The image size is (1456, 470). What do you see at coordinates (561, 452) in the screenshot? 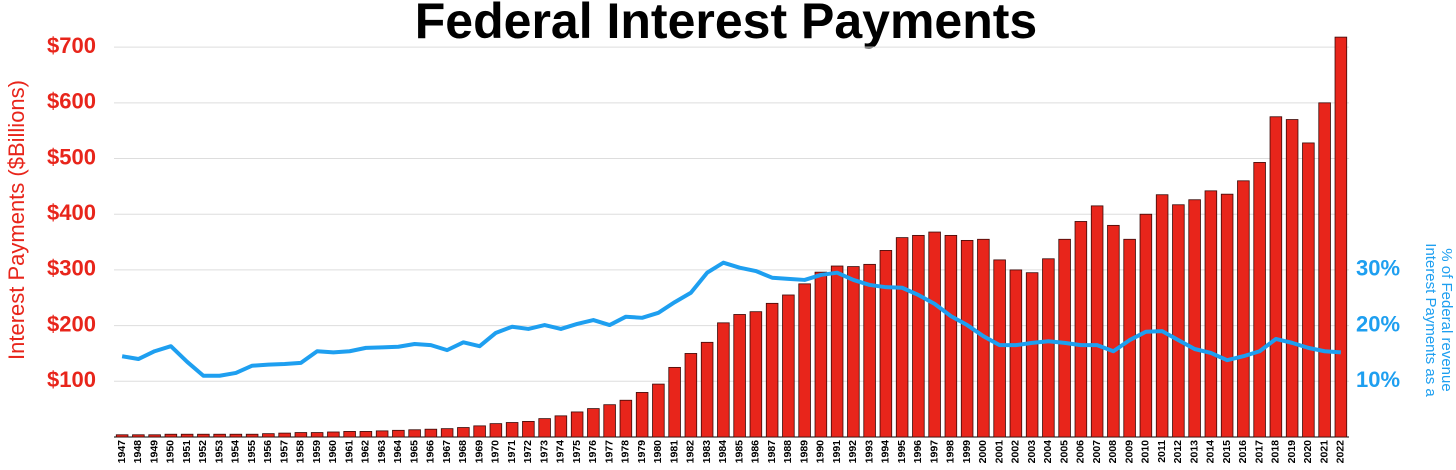
I see `x-tick-label: 1974` at bounding box center [561, 452].